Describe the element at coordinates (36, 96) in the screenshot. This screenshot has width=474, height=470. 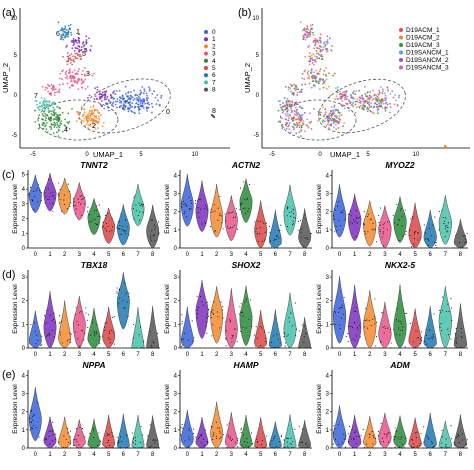
I see `cluster-label: 7` at that location.